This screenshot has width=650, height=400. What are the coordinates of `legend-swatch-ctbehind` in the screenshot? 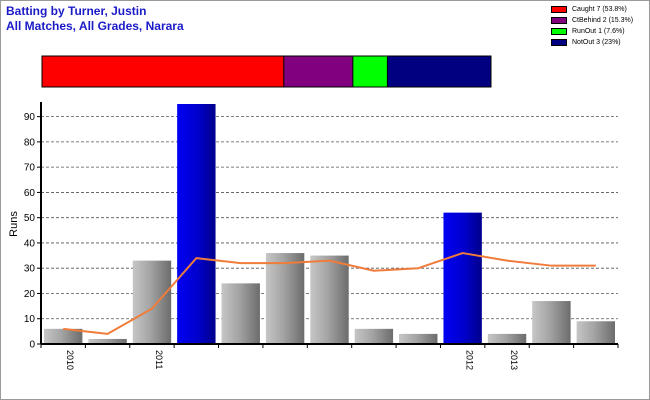 It's located at (559, 20).